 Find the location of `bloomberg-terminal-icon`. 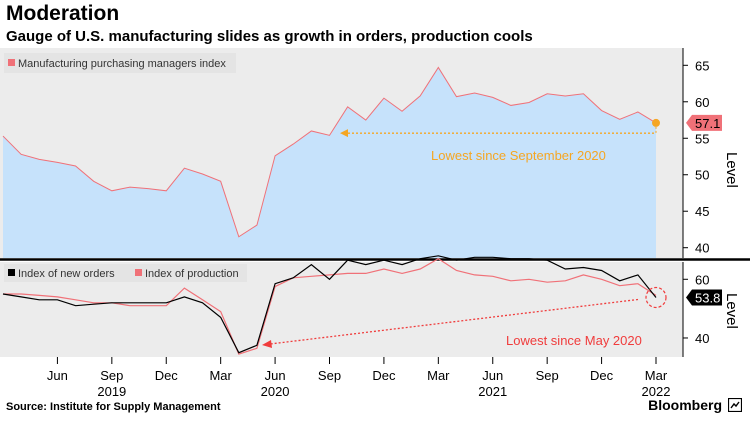

bloomberg-terminal-icon is located at coordinates (735, 405).